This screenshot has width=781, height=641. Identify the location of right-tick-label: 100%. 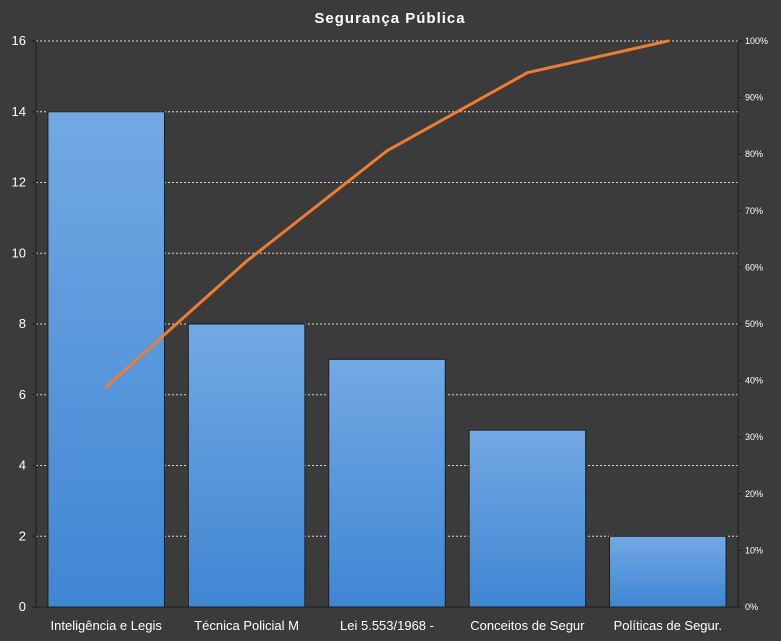
(756, 41).